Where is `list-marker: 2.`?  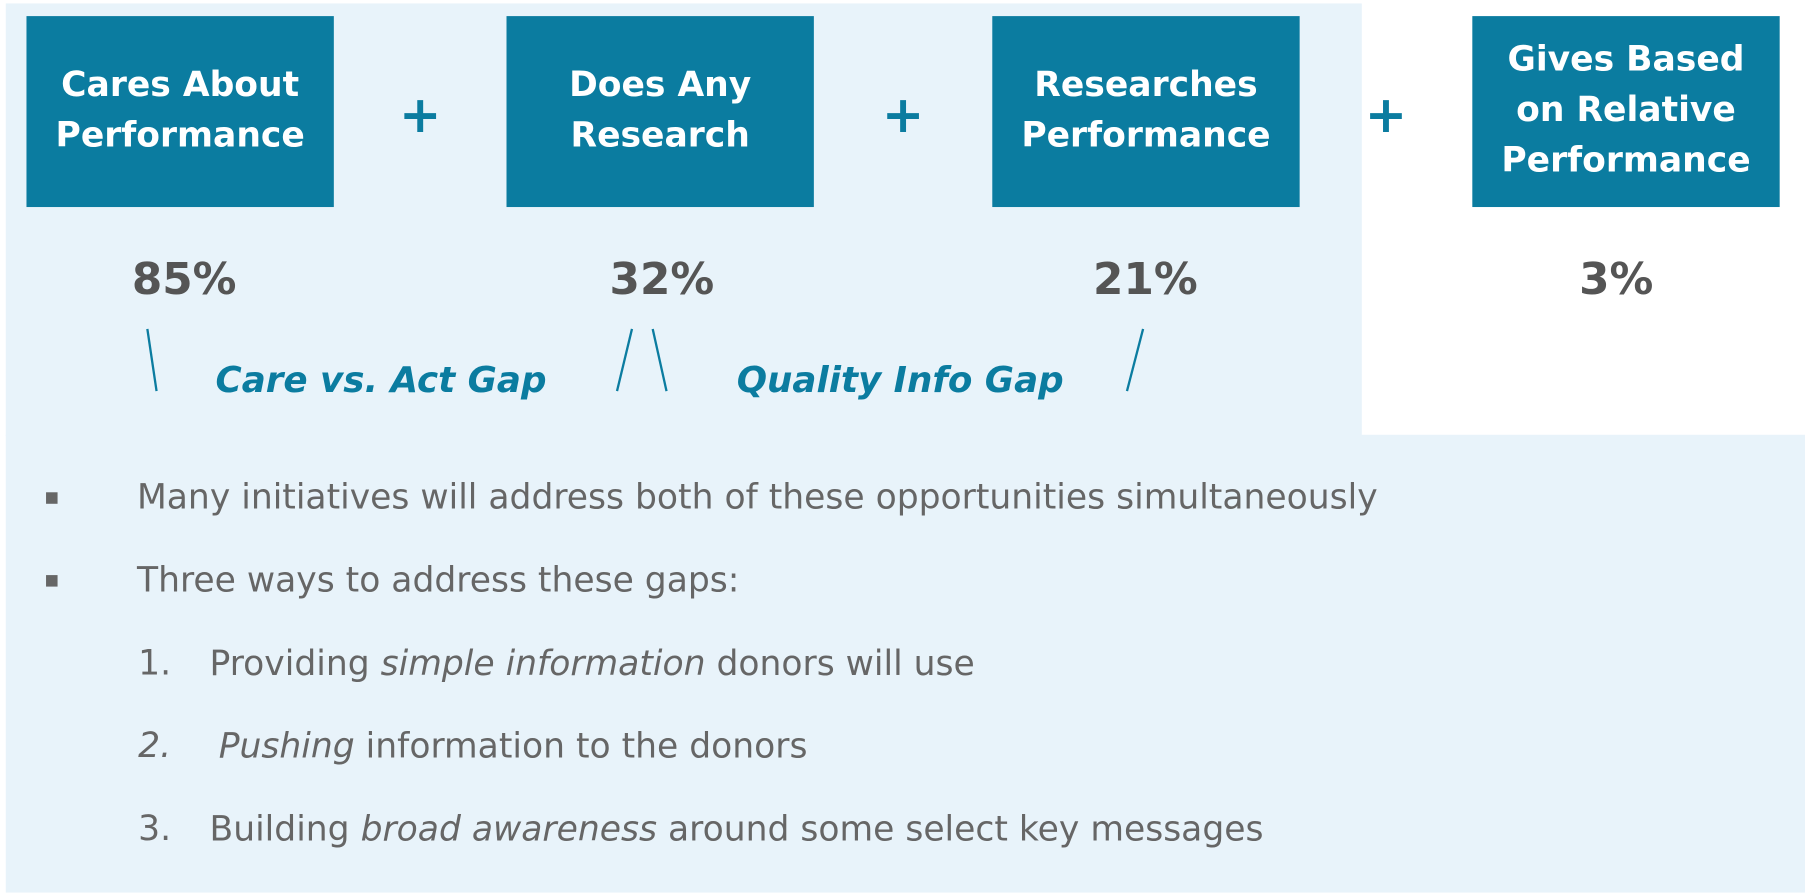 list-marker: 2. is located at coordinates (154, 746).